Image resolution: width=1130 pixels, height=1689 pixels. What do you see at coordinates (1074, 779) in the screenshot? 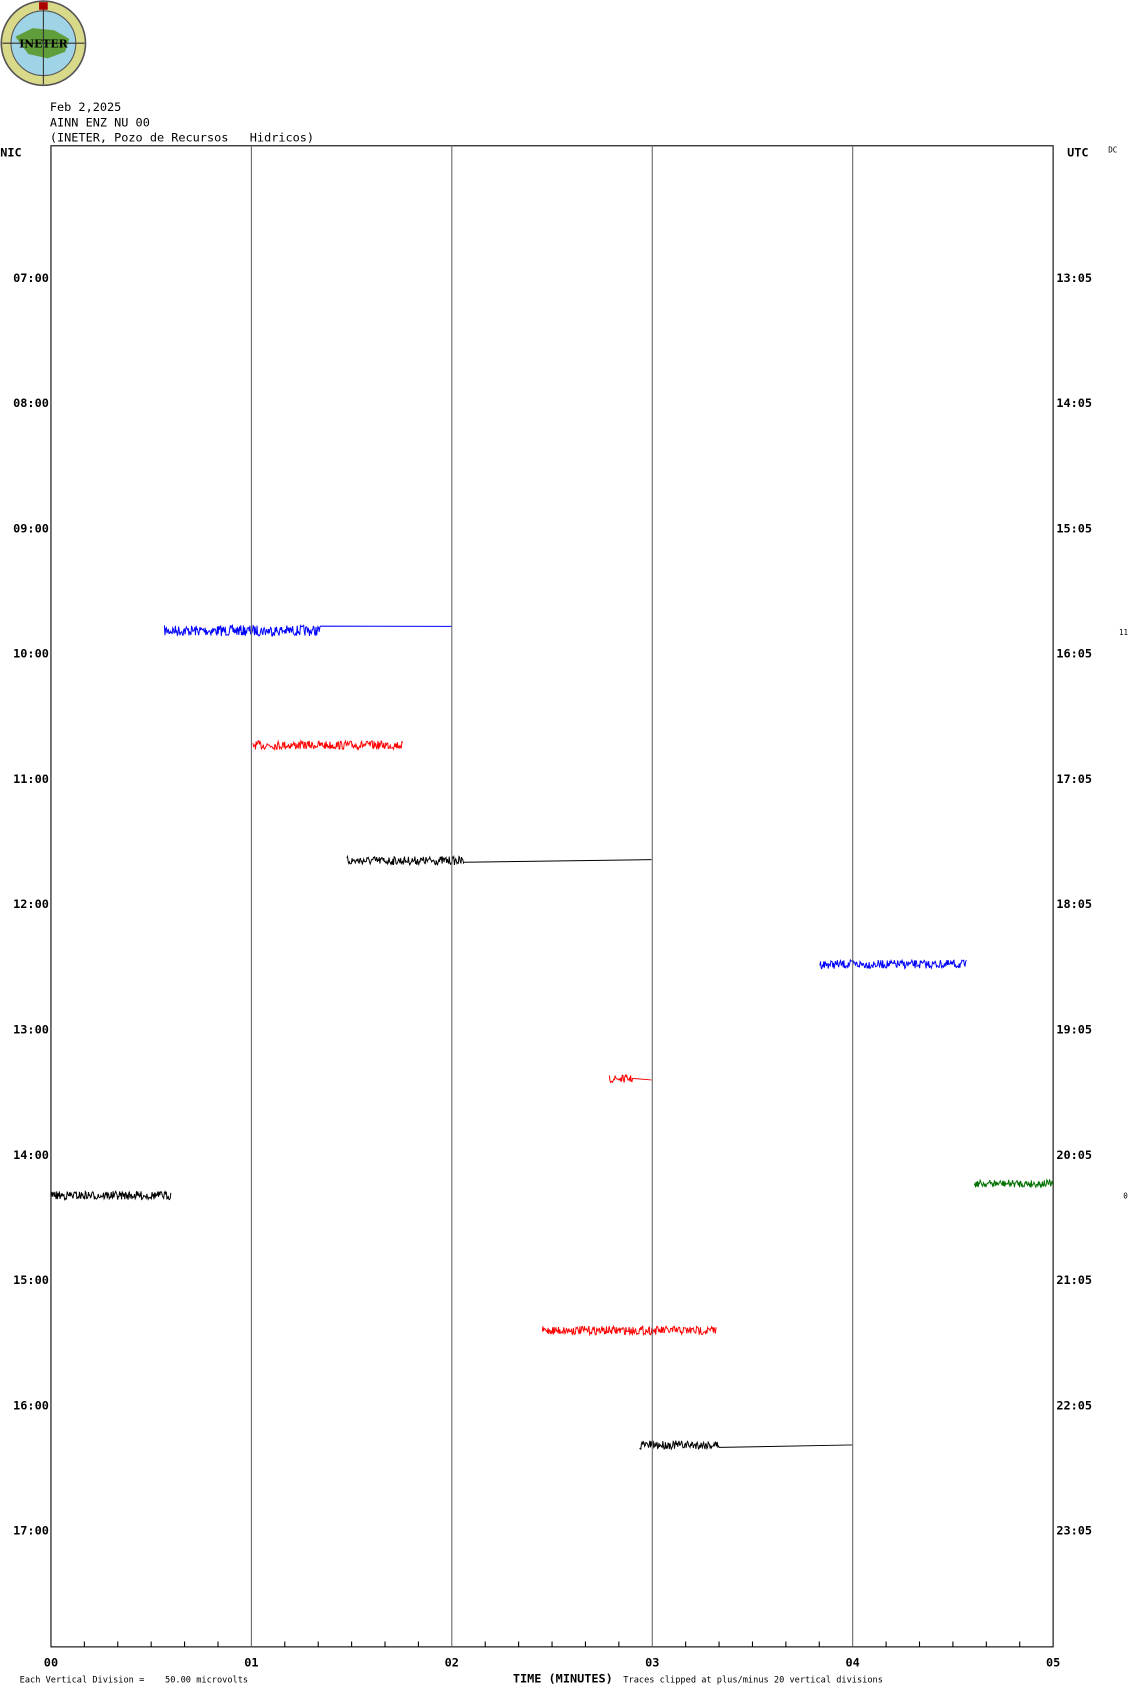
I see `right-time-label: 17:05` at bounding box center [1074, 779].